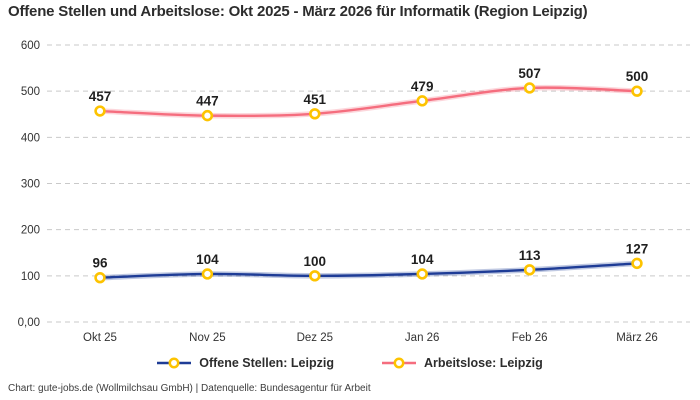 This screenshot has height=400, width=700. Describe the element at coordinates (530, 255) in the screenshot. I see `data-point-label-offene-stellen: 113` at that location.